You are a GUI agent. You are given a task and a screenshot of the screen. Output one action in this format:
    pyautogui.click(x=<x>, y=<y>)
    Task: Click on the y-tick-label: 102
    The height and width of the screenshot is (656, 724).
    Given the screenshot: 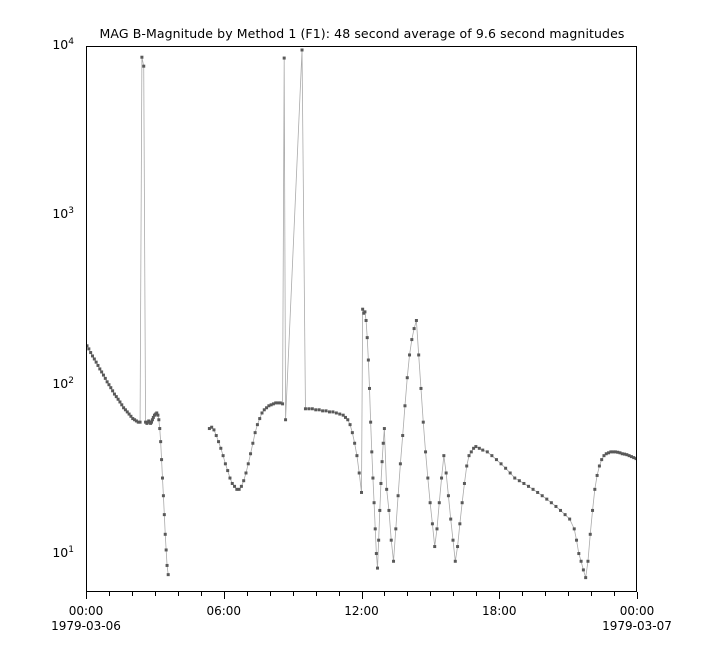 What is the action you would take?
    pyautogui.click(x=63, y=383)
    